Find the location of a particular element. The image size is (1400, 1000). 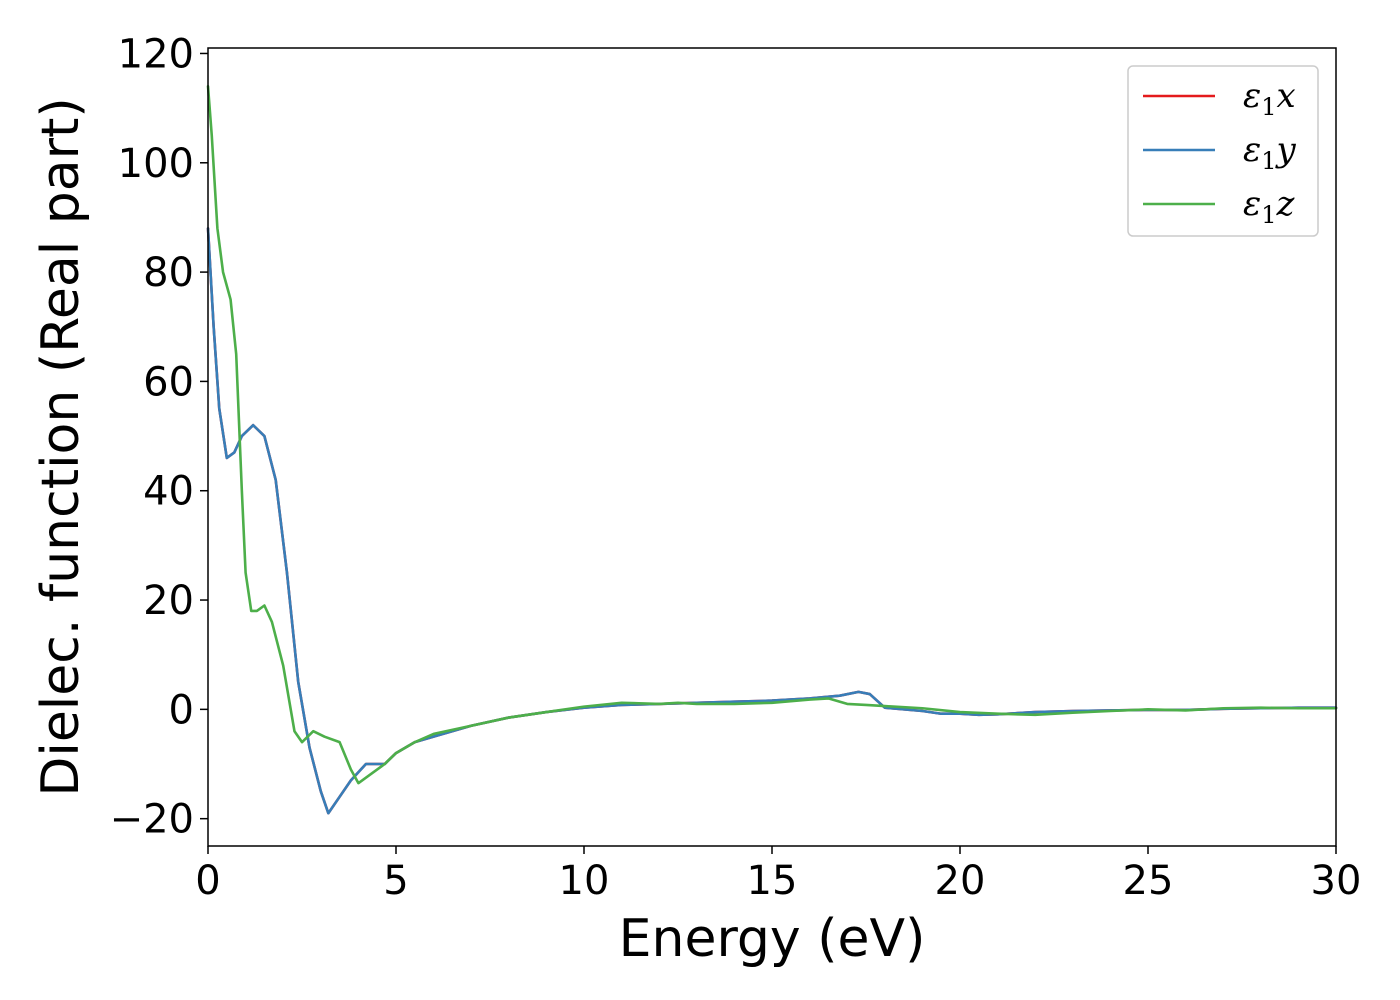

x-tick-label: 25 is located at coordinates (1148, 881).